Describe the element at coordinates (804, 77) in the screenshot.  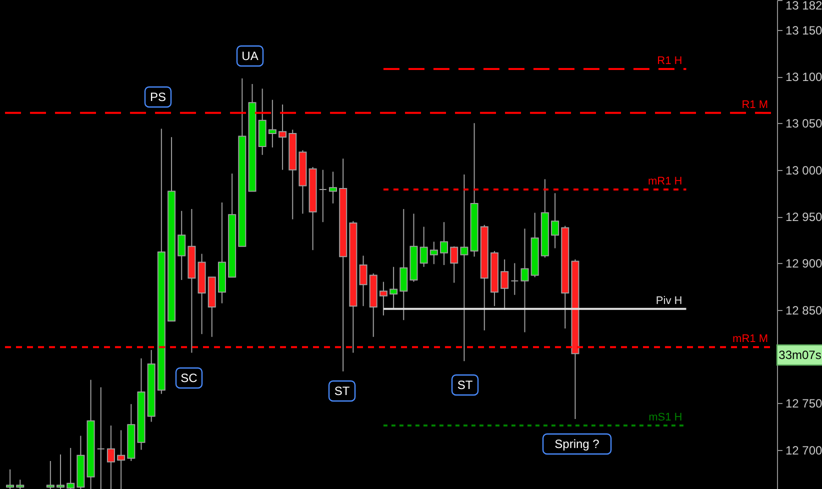
I see `y-tick-label: 13 100` at that location.